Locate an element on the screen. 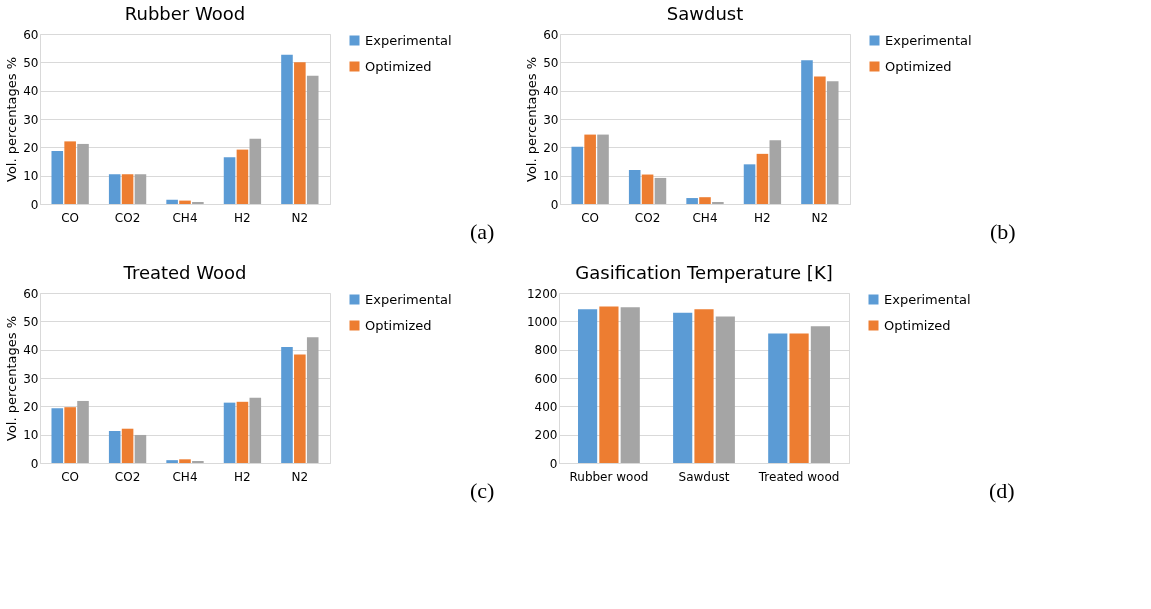 The image size is (1151, 609). y-tick-label: 800 is located at coordinates (546, 350).